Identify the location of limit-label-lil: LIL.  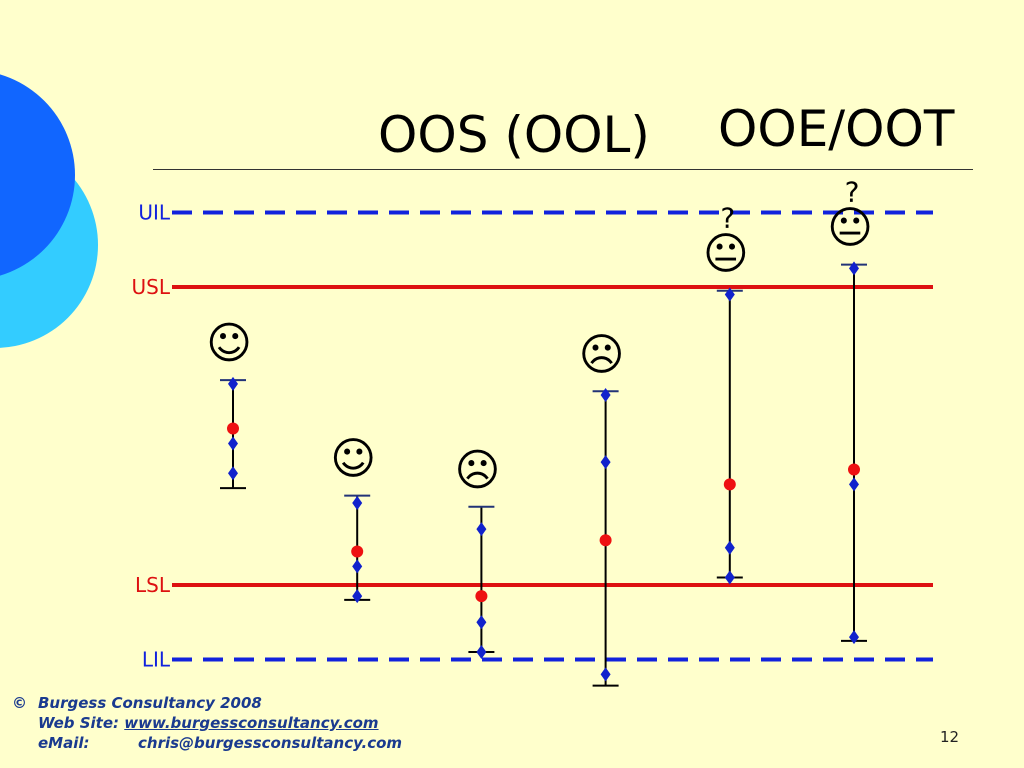
(156, 660).